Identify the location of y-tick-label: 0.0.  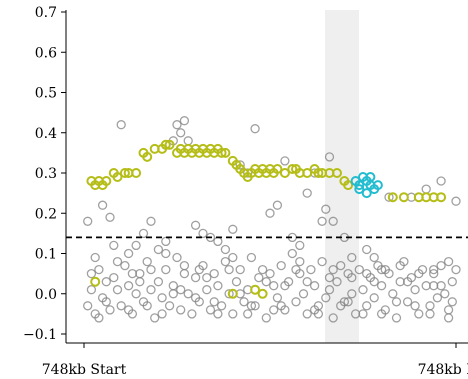
(46, 295).